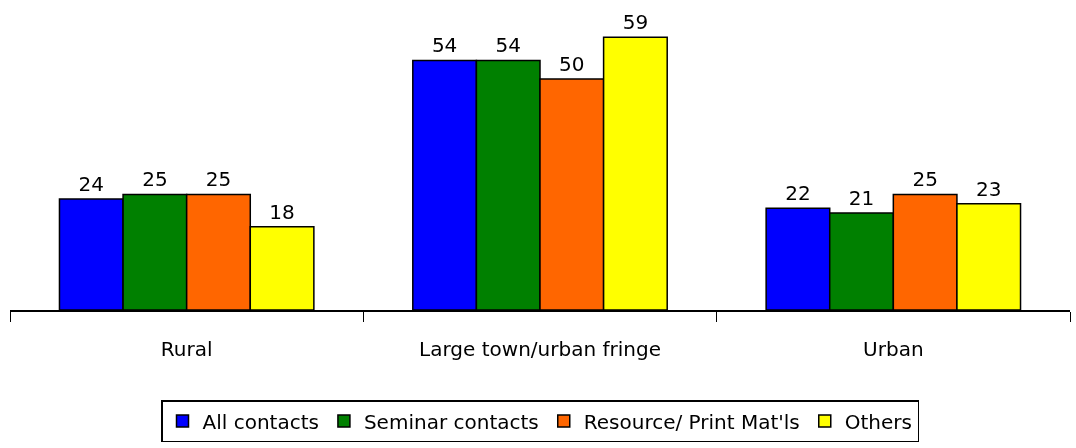 This screenshot has height=448, width=1076. Describe the element at coordinates (260, 421) in the screenshot. I see `legend-label: All contacts` at that location.